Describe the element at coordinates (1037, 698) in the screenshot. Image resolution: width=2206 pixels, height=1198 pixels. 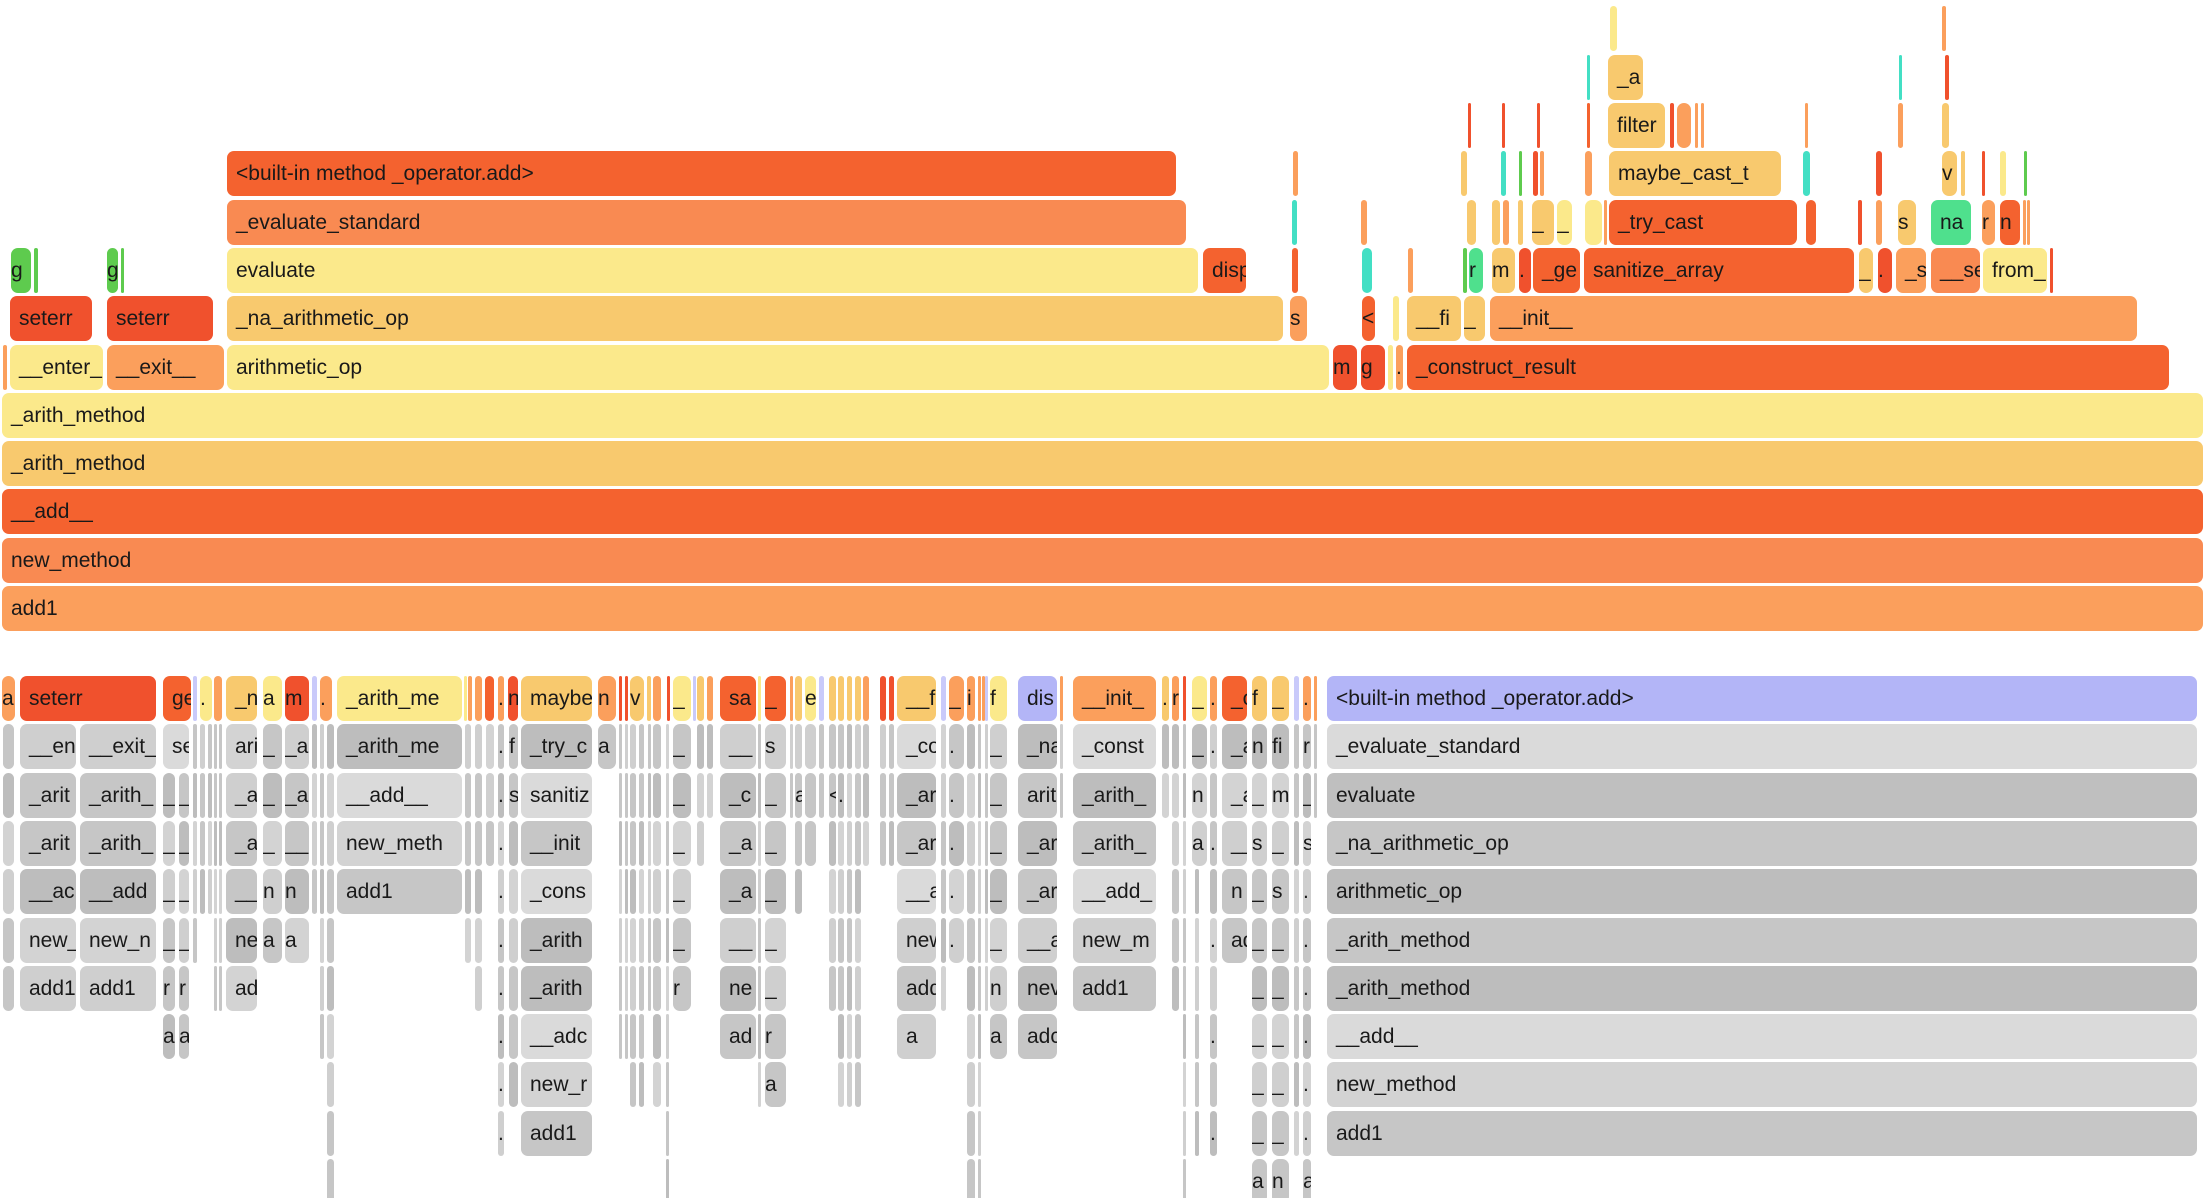
I see `leaf-frame: dis` at that location.